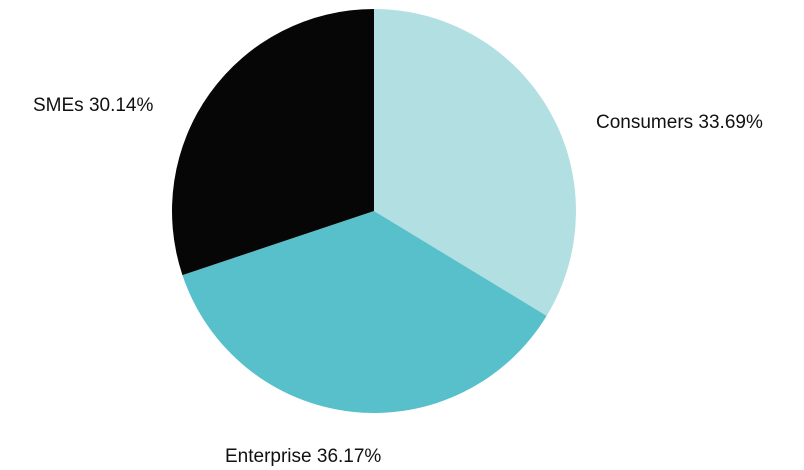 The height and width of the screenshot is (470, 804). I want to click on pie-slice-smes, so click(272, 142).